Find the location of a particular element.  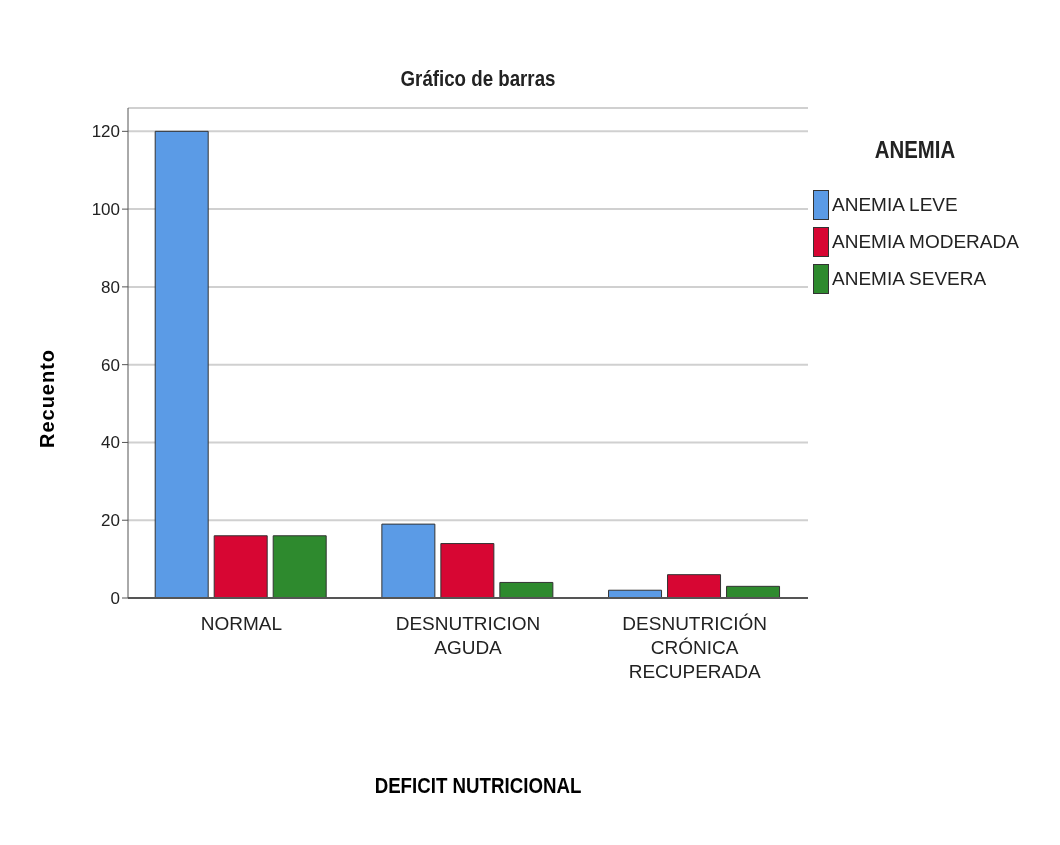

y-tick-label: 120 is located at coordinates (105, 132).